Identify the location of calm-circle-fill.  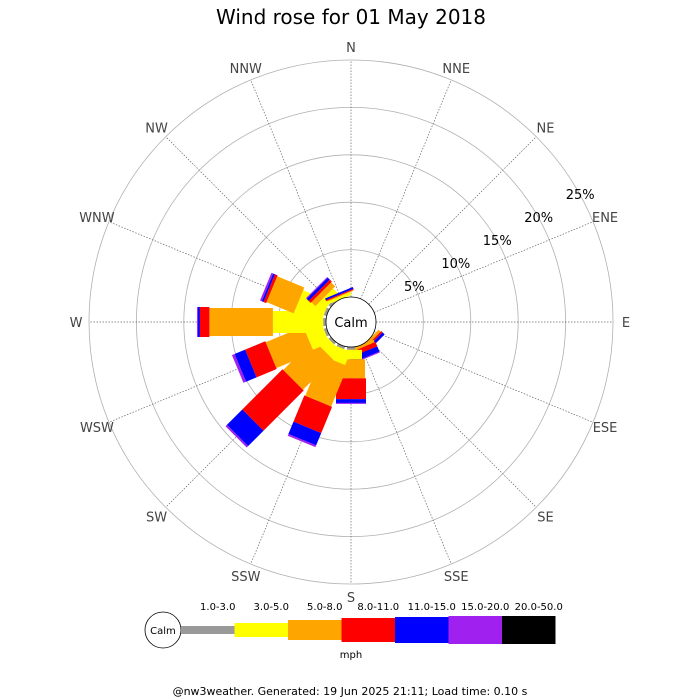
(351, 322).